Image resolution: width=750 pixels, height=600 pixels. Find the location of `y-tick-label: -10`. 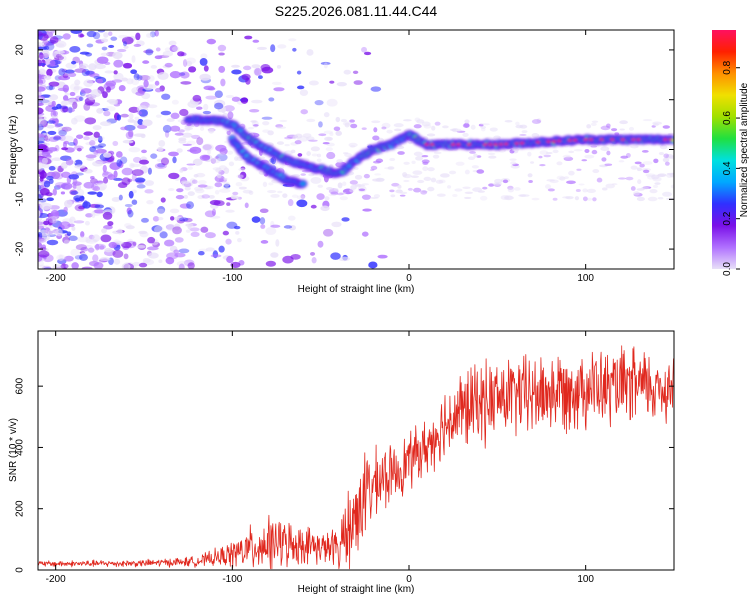

y-tick-label: -10 is located at coordinates (20, 199).